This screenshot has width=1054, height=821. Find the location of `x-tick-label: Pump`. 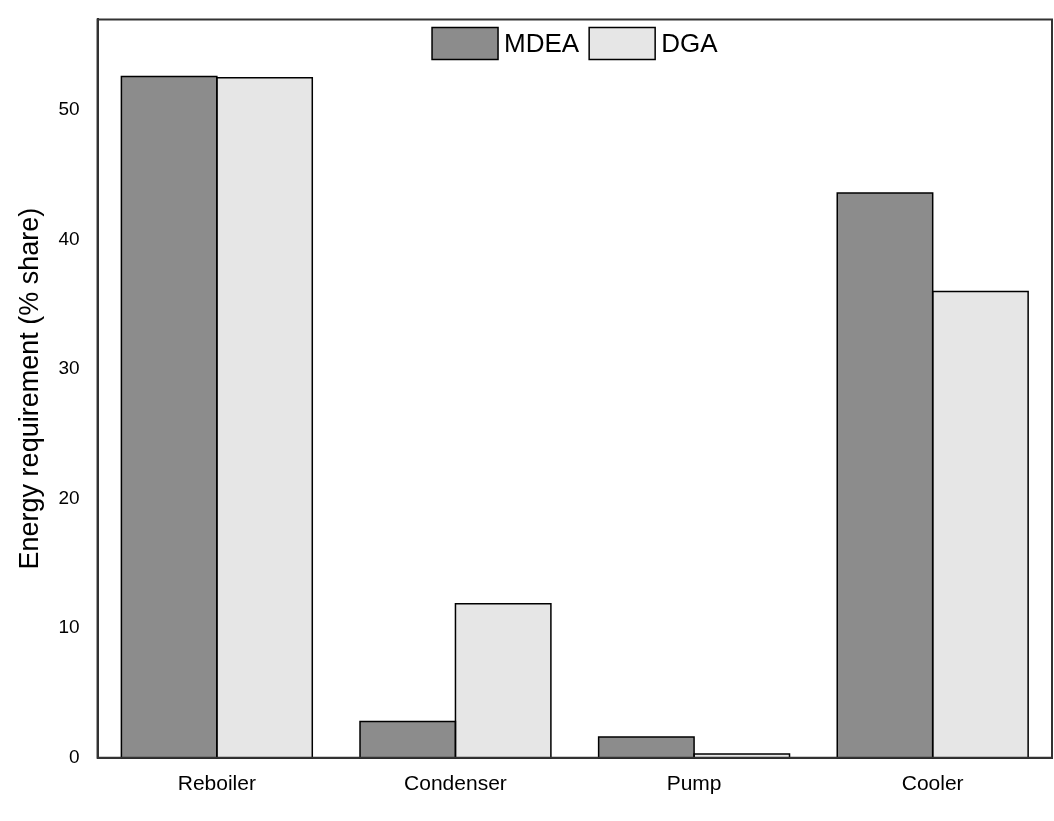

x-tick-label: Pump is located at coordinates (694, 783).